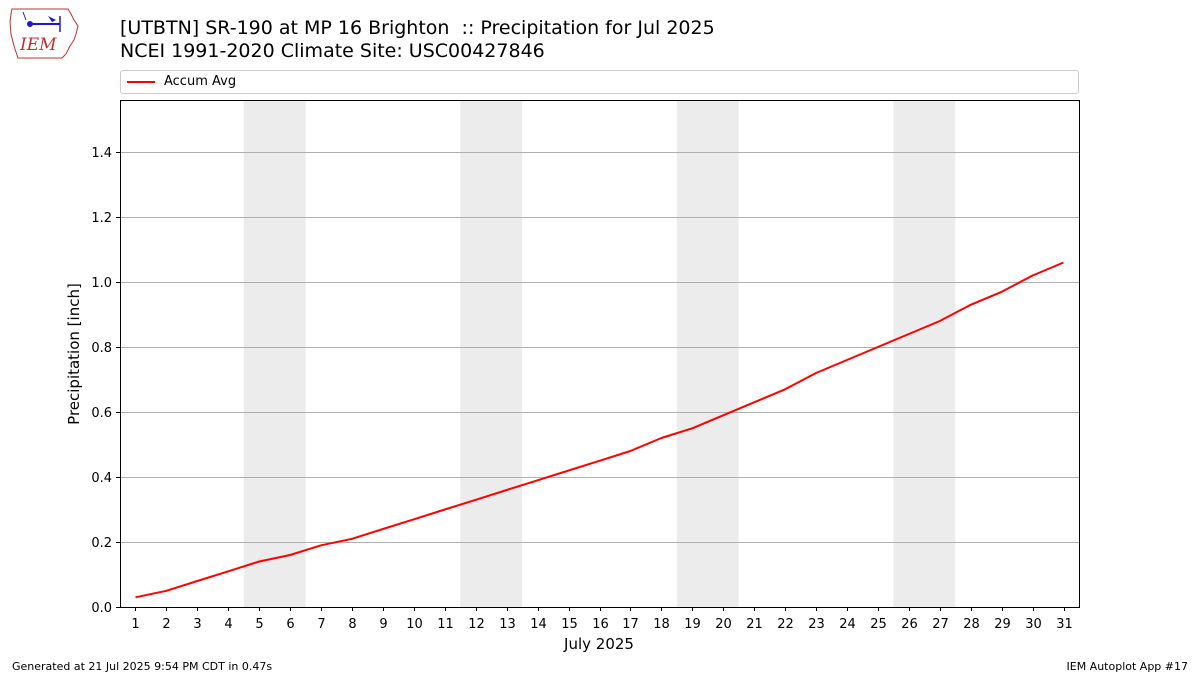  Describe the element at coordinates (507, 624) in the screenshot. I see `x-tick-label: 13` at that location.